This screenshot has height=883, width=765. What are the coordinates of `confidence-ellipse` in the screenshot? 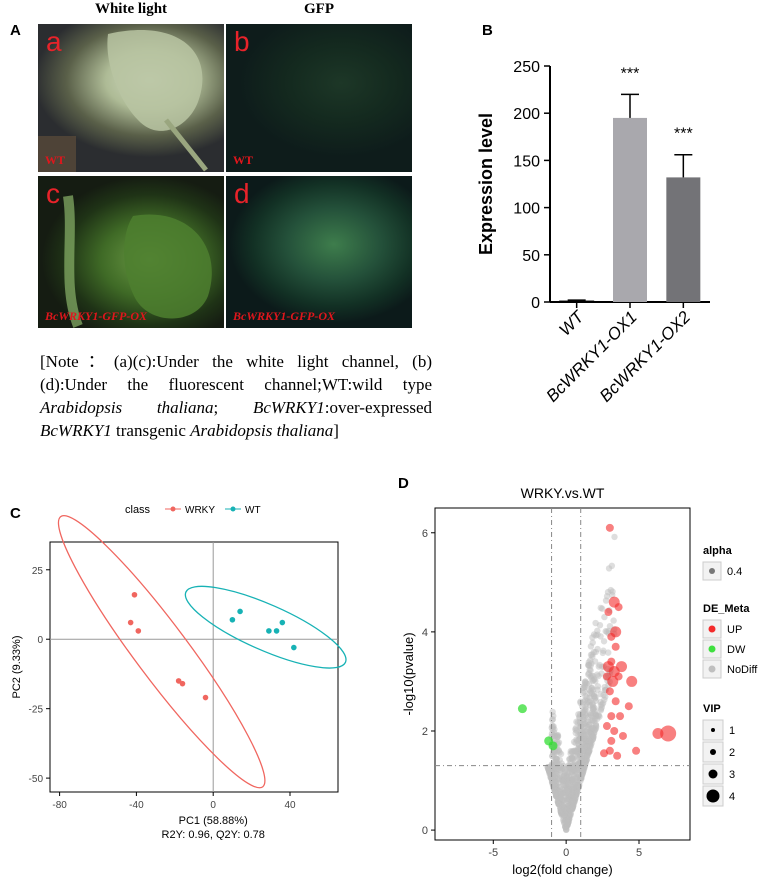 It's located at (265, 627).